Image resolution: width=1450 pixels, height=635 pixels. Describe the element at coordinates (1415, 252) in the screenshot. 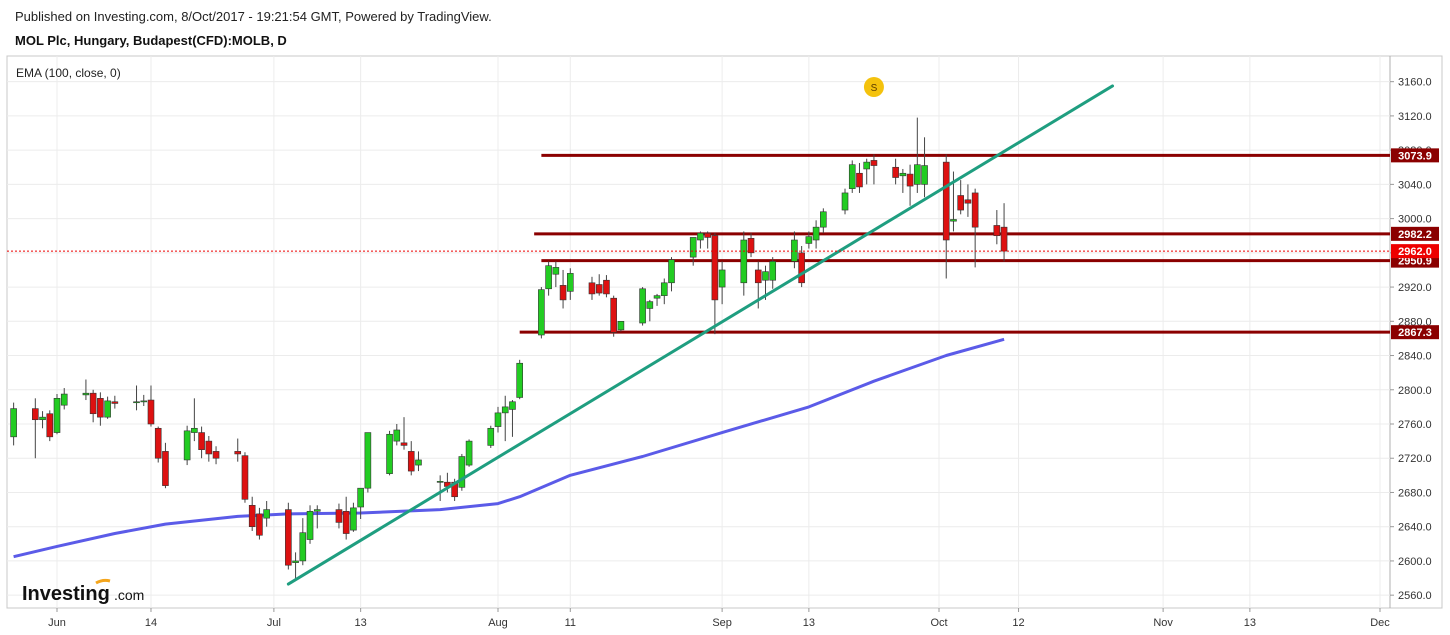

I see `last-price-label: 2962.0` at that location.